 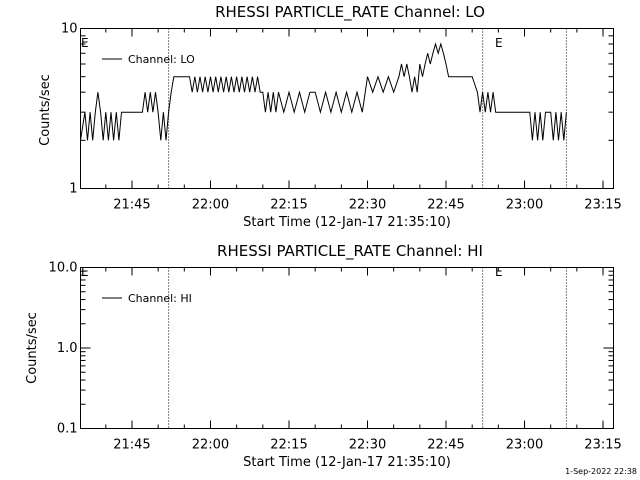 I want to click on panel-hi-xlabel: Start Time (12-Jan-17 21:35:10), so click(x=347, y=462).